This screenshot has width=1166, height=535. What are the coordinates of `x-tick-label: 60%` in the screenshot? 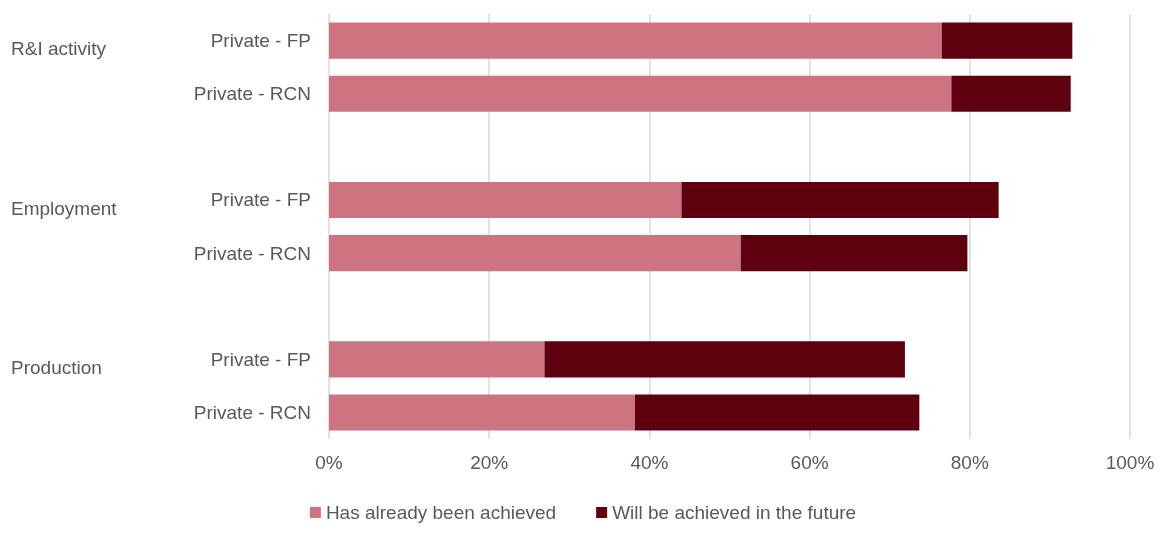 It's located at (809, 462).